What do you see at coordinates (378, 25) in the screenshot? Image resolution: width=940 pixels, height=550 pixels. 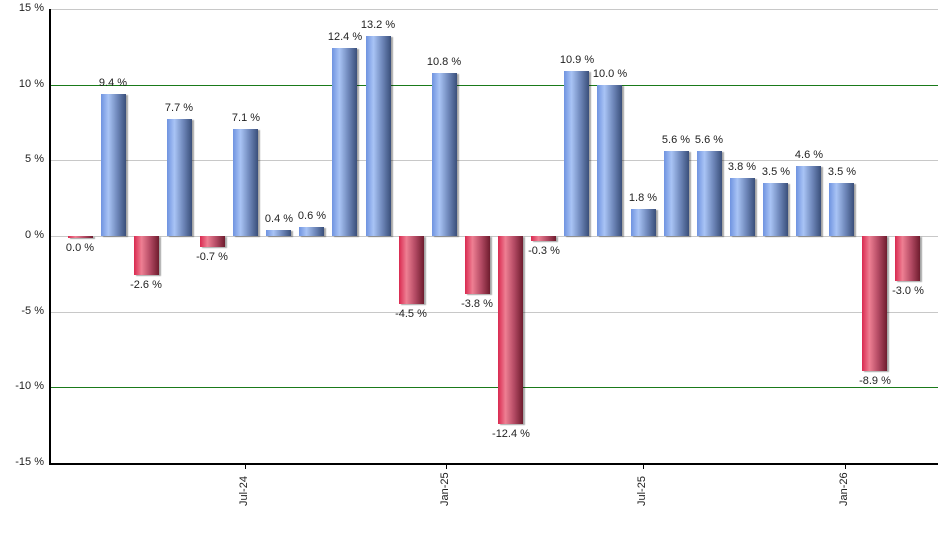 I see `bar-value-label: 13.2 %` at bounding box center [378, 25].